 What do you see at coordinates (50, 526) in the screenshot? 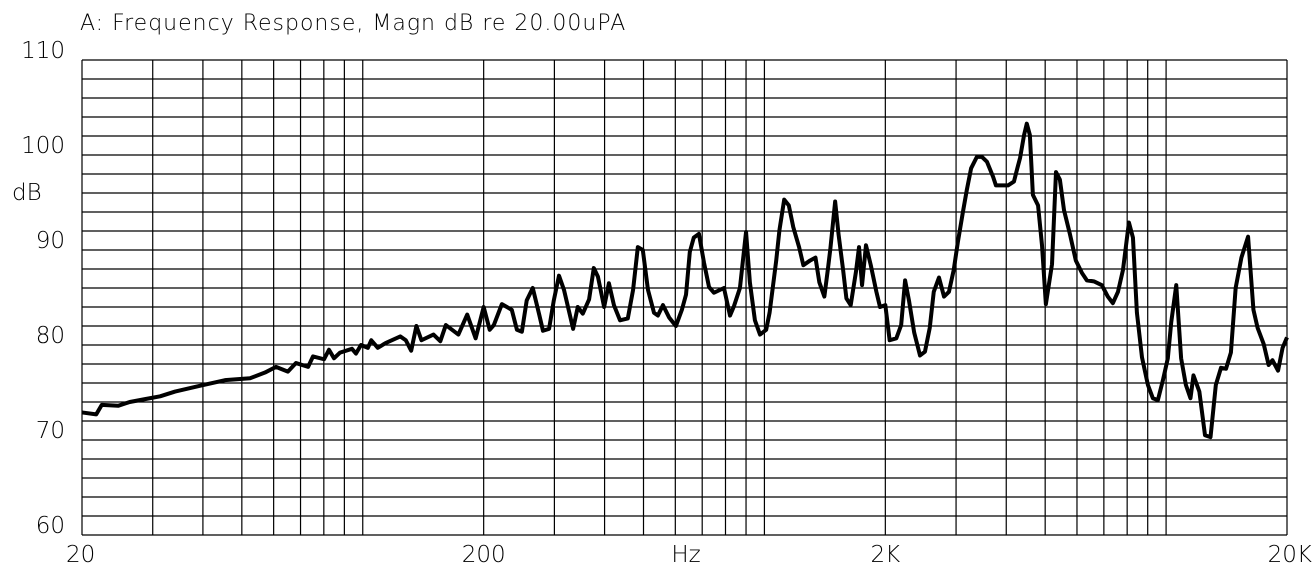
I see `y-tick-label: 60` at bounding box center [50, 526].